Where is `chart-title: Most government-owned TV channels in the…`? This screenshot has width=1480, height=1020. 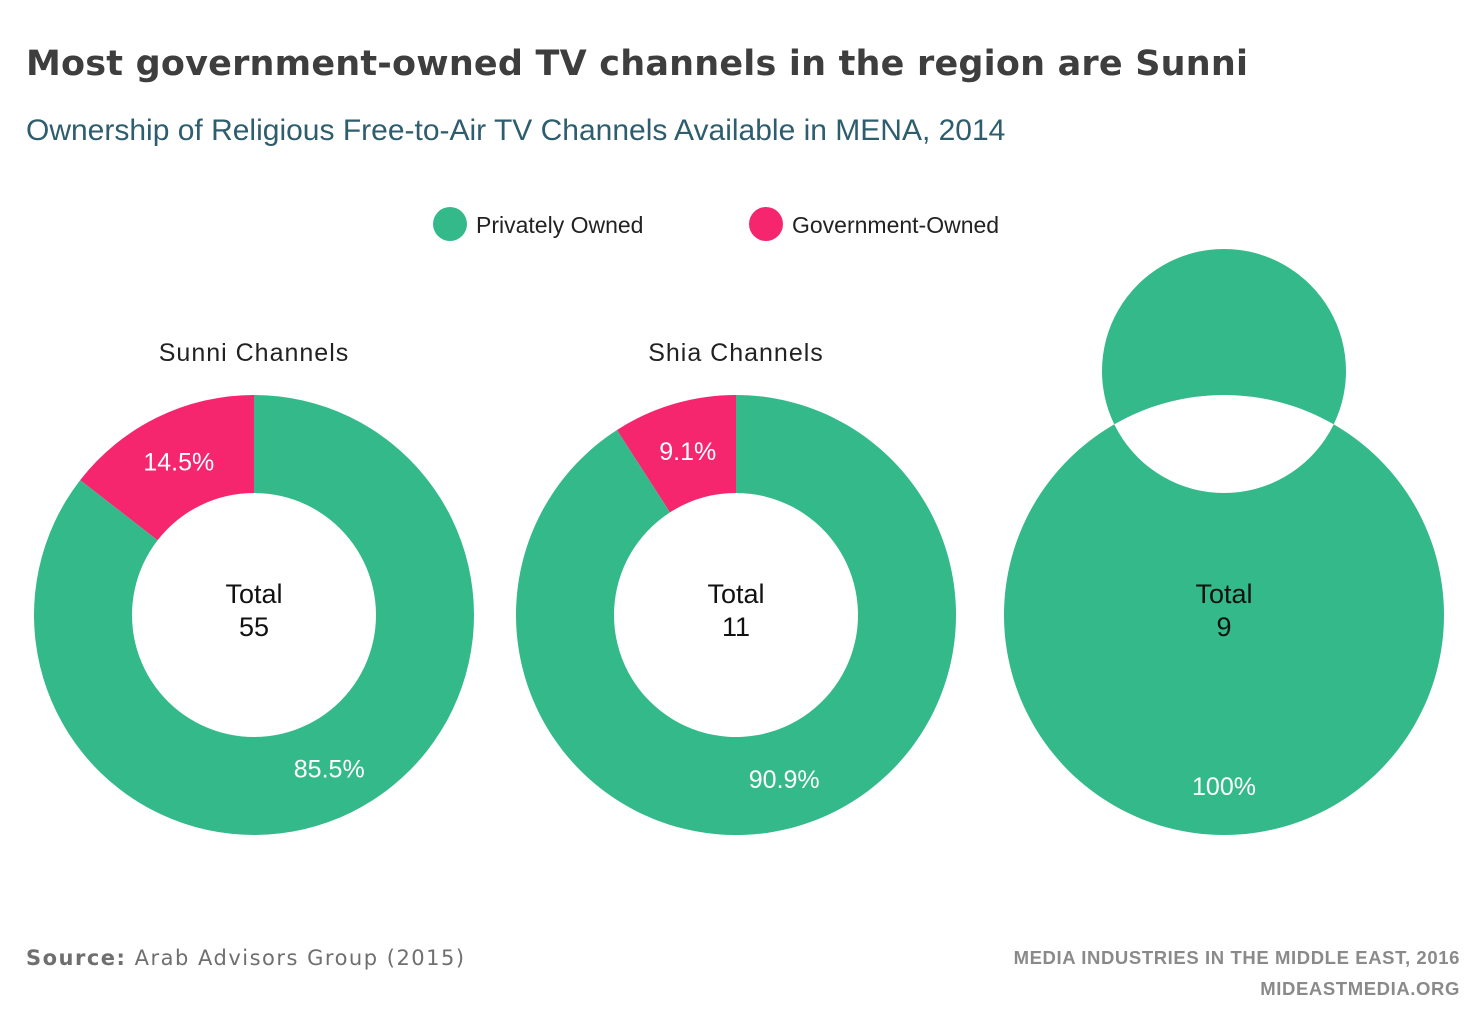
chart-title: Most government-owned TV channels in the… is located at coordinates (637, 64).